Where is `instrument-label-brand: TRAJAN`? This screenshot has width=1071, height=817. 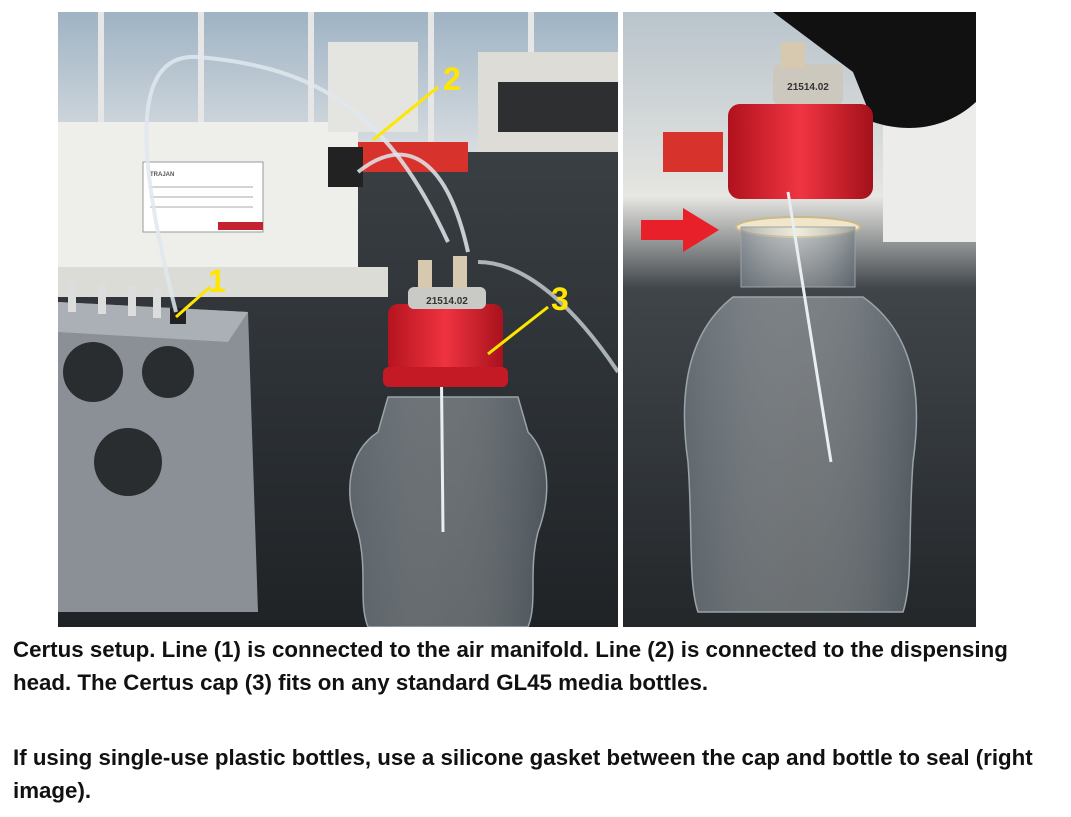 instrument-label-brand: TRAJAN is located at coordinates (162, 175).